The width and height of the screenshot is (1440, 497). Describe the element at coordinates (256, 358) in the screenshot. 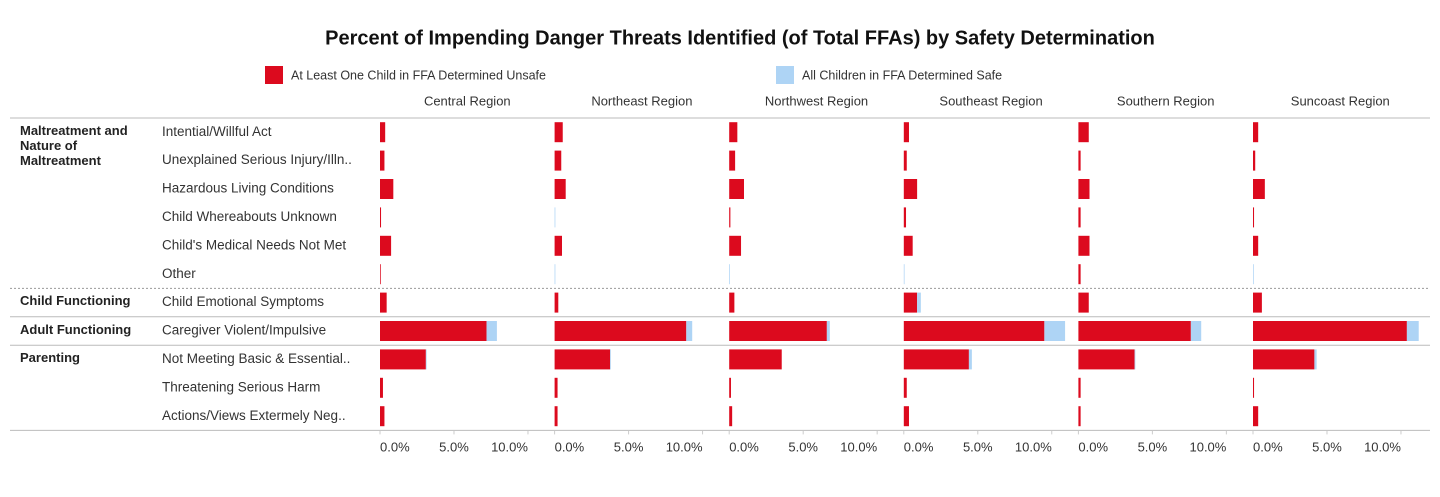

I see `category-label: Not Meeting Basic & Essential..` at that location.